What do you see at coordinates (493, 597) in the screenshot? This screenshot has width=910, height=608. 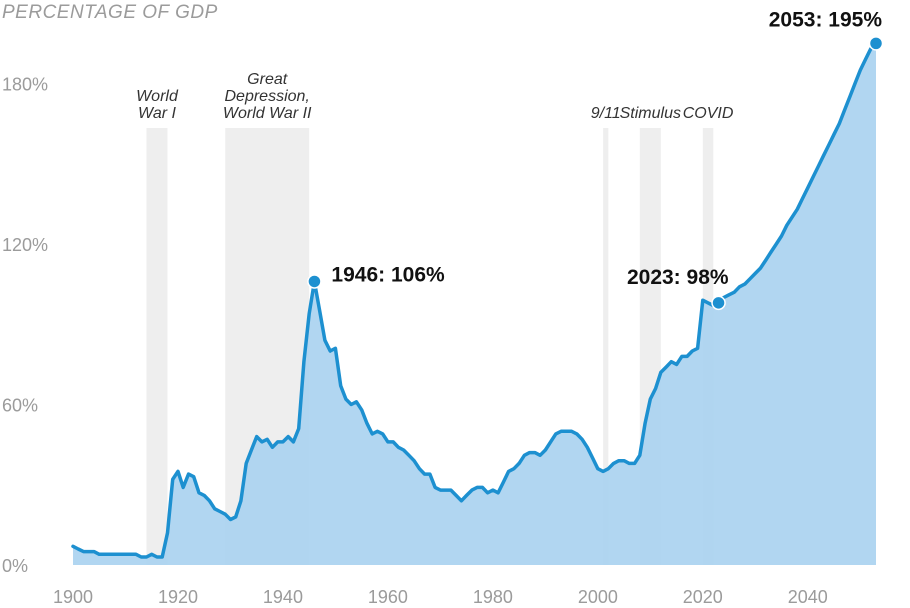 I see `x-tick-label: 1980` at bounding box center [493, 597].